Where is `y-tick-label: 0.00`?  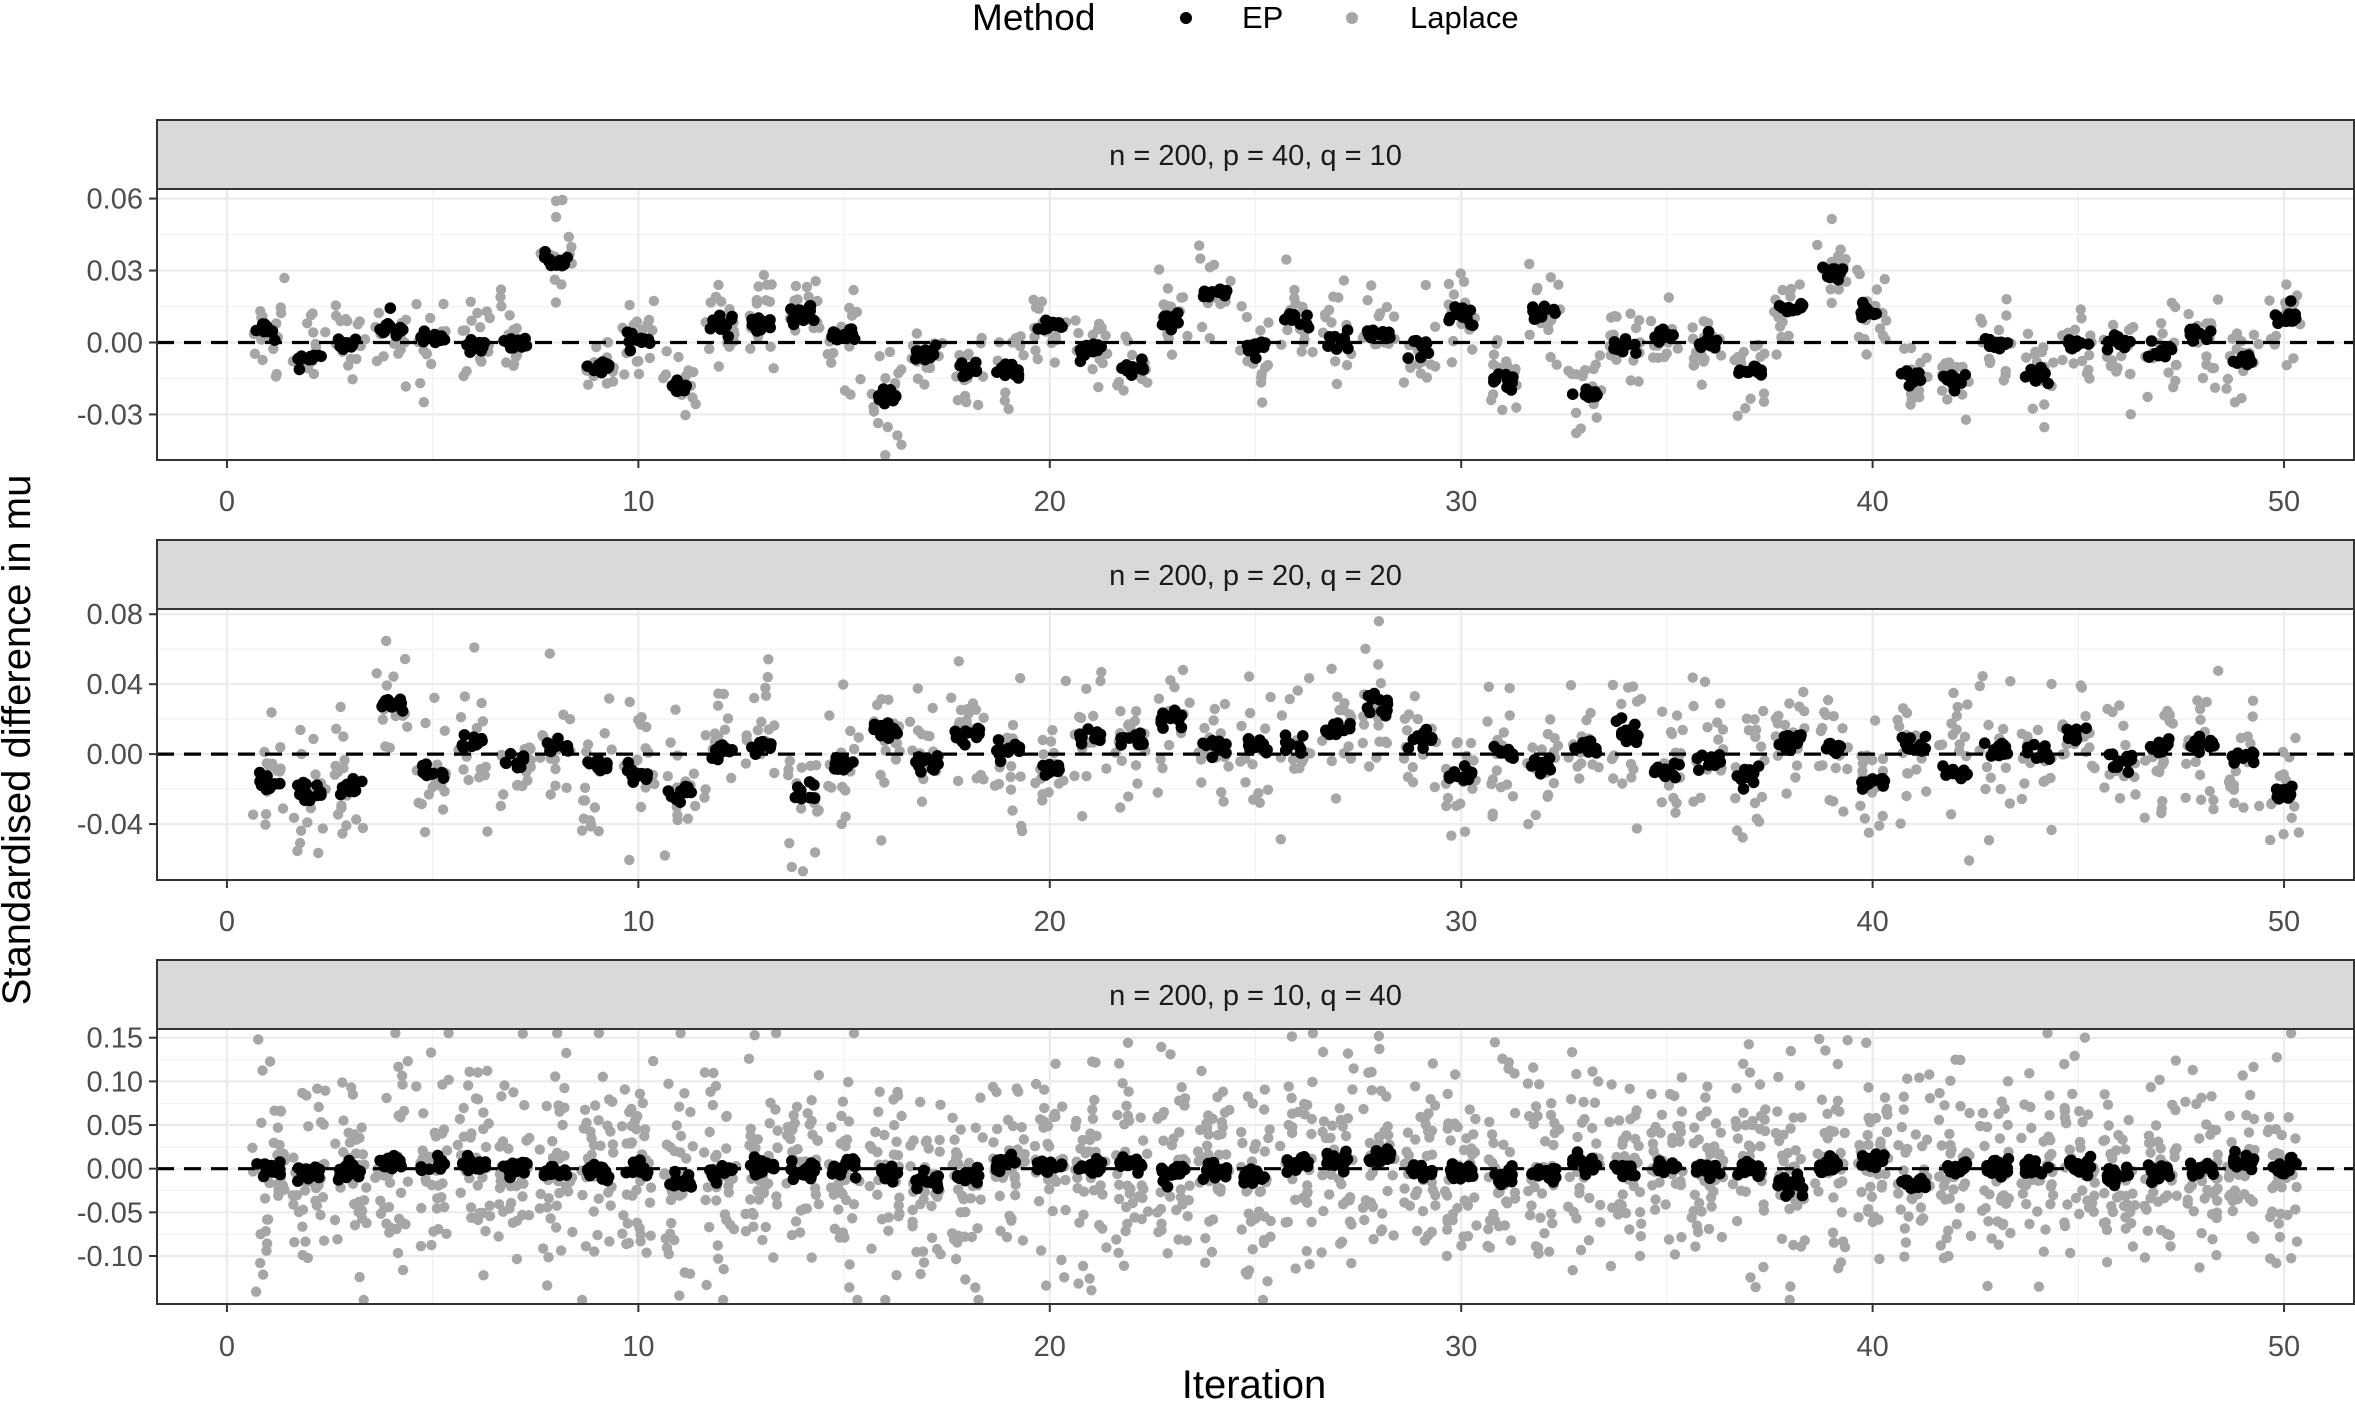 y-tick-label: 0.00 is located at coordinates (115, 343).